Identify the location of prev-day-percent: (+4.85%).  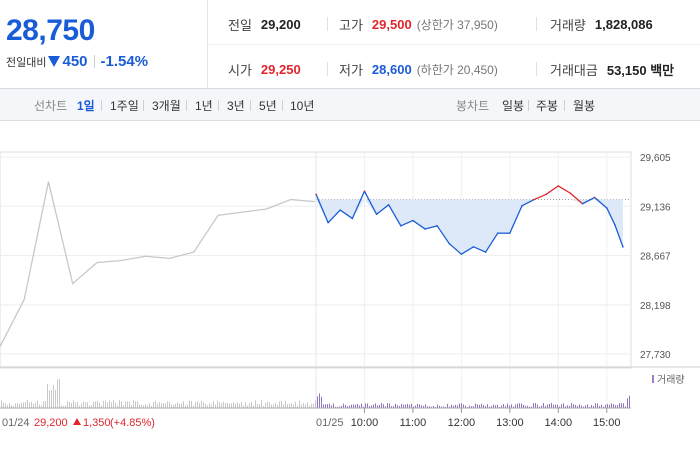
(132, 423).